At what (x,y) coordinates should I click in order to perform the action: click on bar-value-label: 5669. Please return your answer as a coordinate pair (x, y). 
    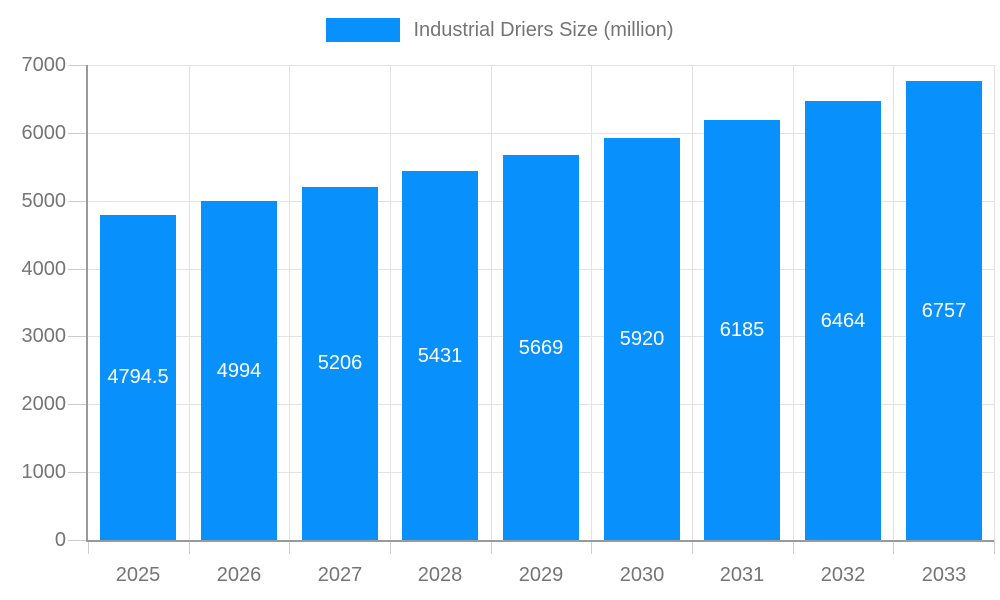
    Looking at the image, I should click on (541, 348).